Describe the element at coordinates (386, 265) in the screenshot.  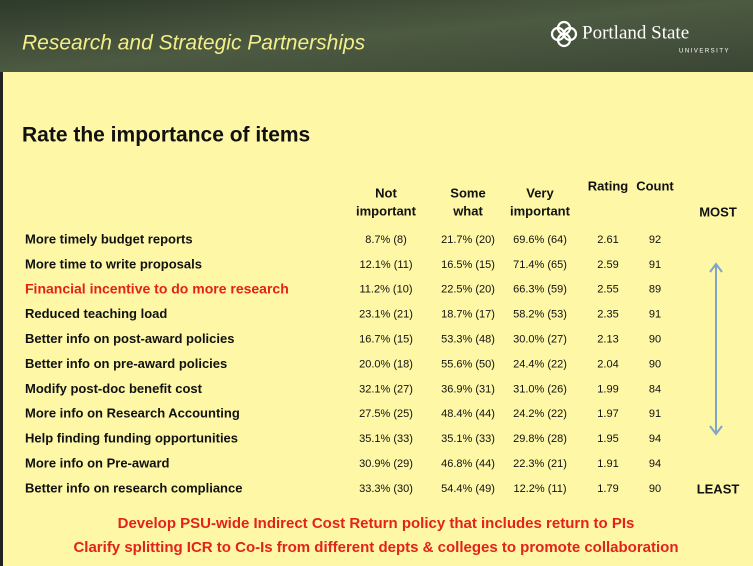
I see `cell: 12.1% (11)` at that location.